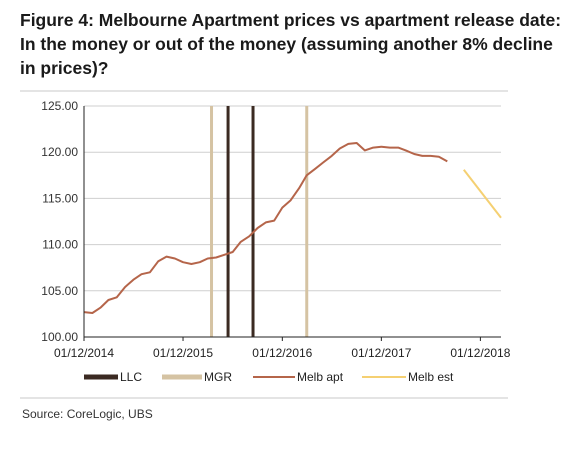  What do you see at coordinates (60, 198) in the screenshot?
I see `y-tick-label: 115.00` at bounding box center [60, 198].